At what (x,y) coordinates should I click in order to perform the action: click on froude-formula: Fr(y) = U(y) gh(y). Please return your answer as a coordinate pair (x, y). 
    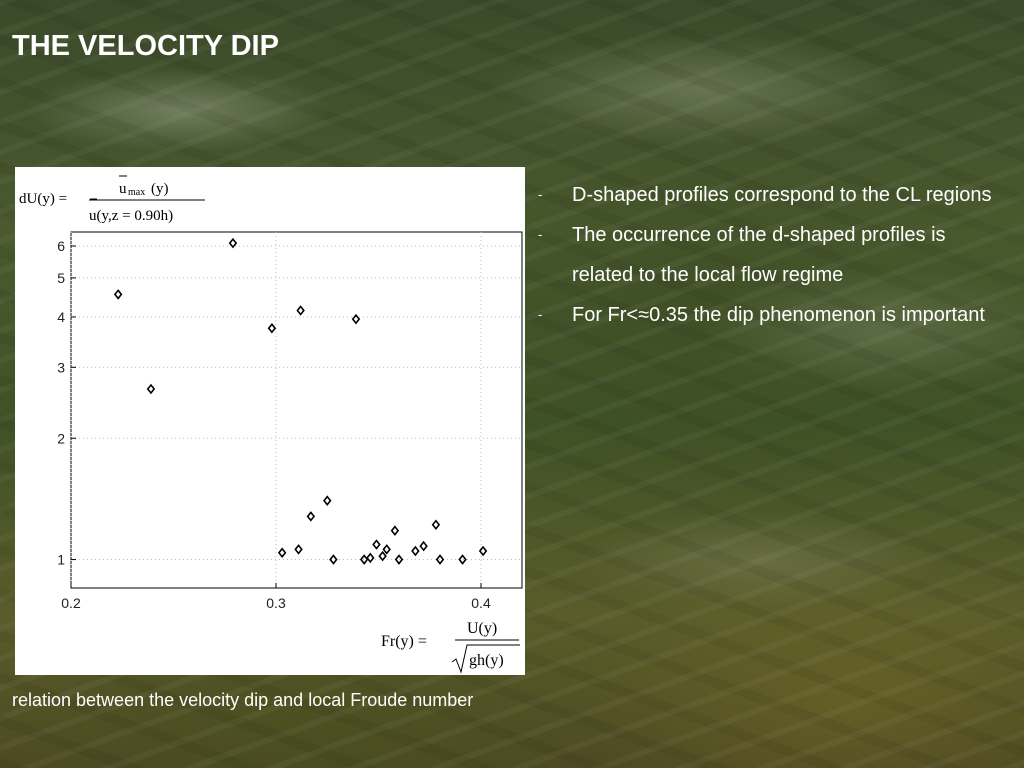
    Looking at the image, I should click on (450, 647).